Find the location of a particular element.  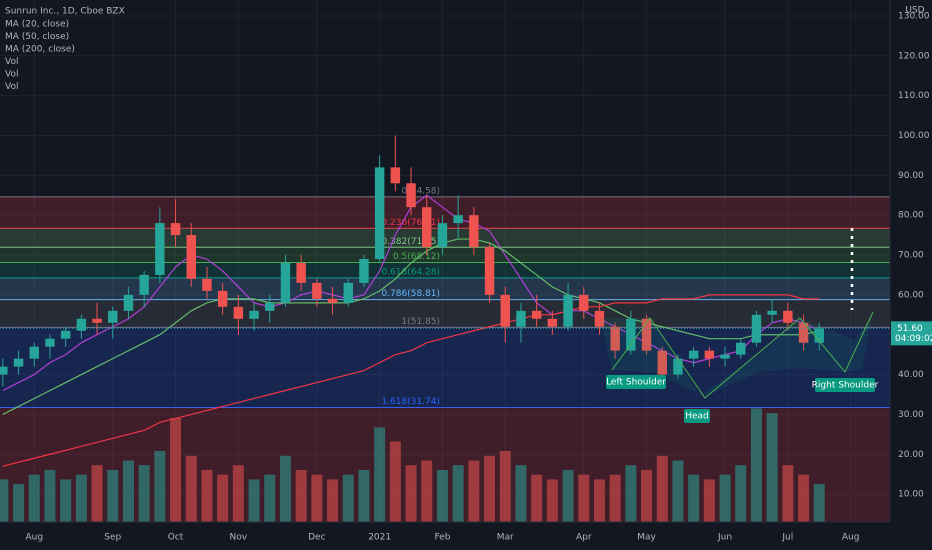

y-tick-label: 20.00 is located at coordinates (911, 455).